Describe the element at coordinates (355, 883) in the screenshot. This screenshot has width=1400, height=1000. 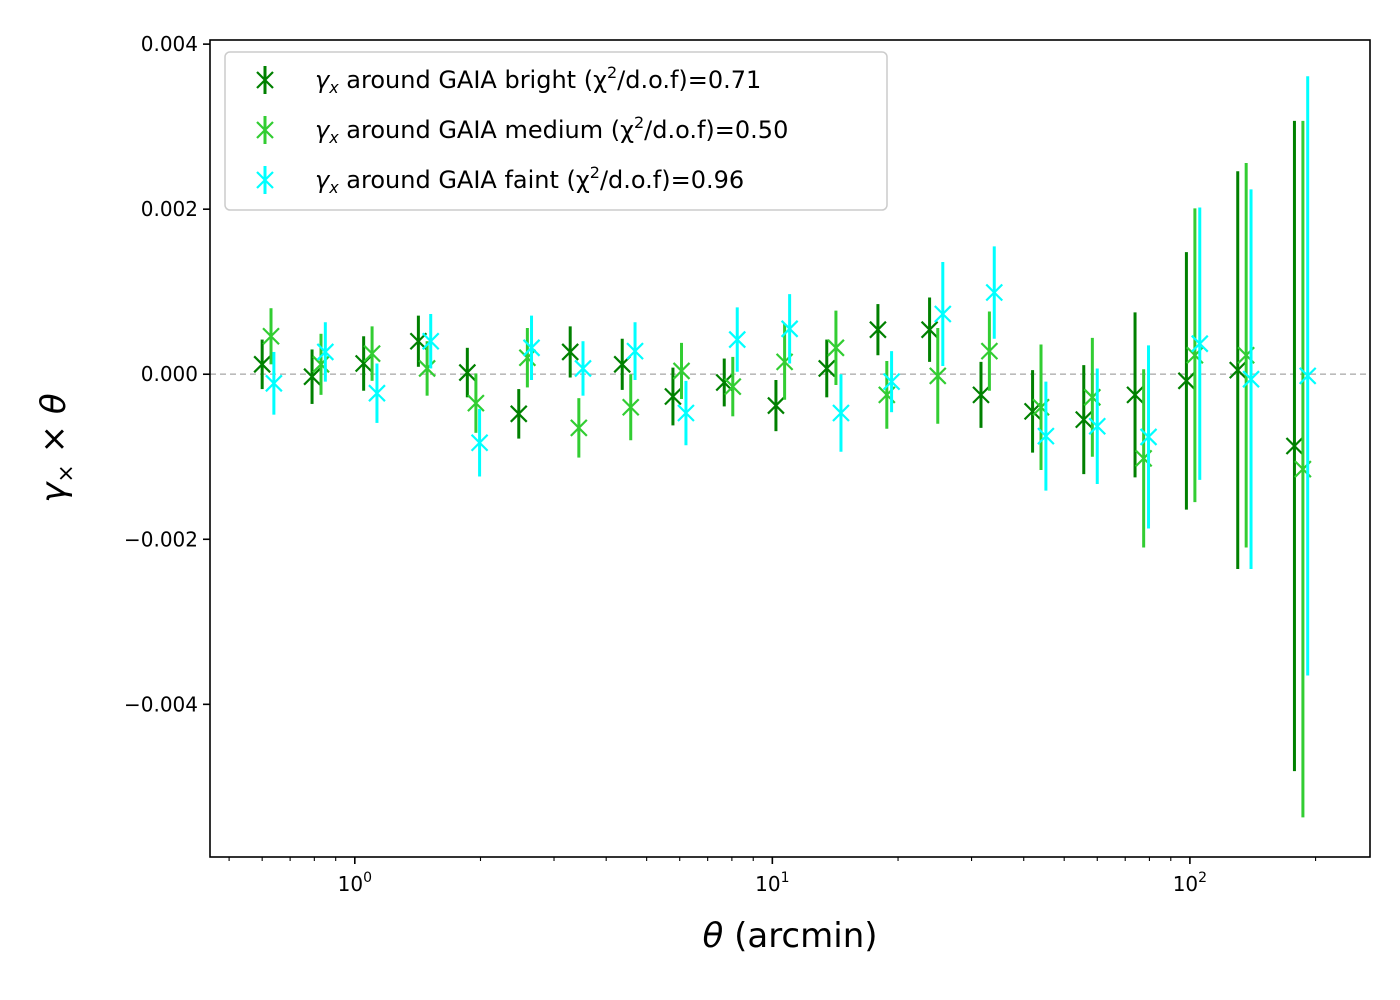
I see `x-tick-label-0: 10⁰` at that location.